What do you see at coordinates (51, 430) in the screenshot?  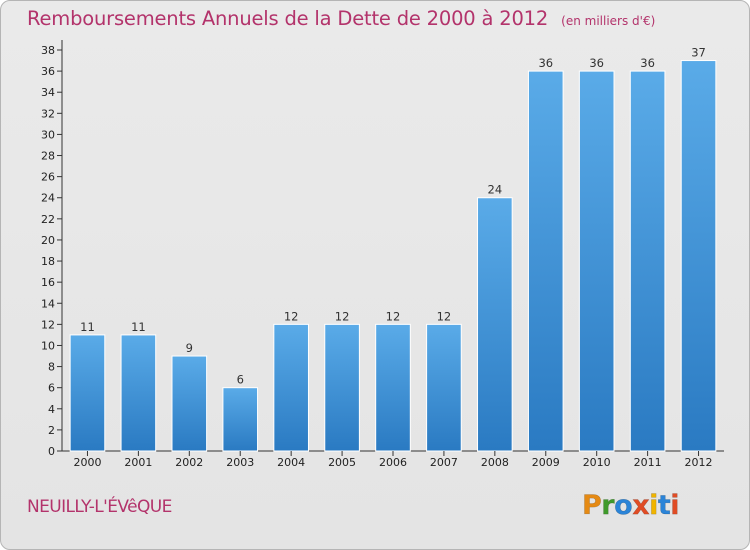 I see `y-tick-label: 2` at bounding box center [51, 430].